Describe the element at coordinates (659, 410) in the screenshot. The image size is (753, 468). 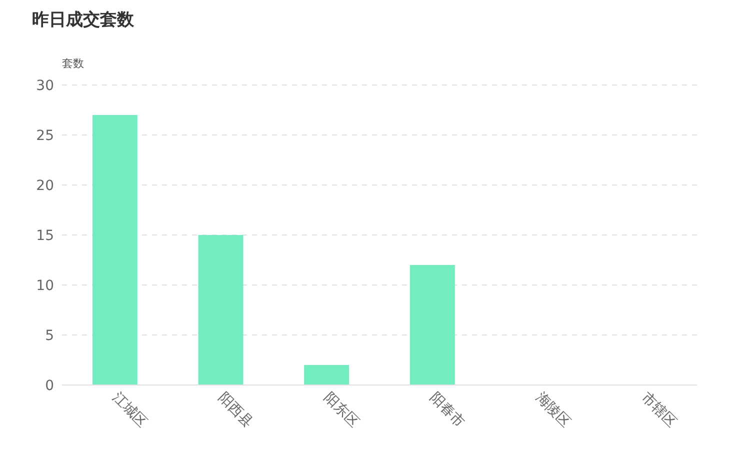
I see `x-tick-label: 市辖区` at that location.